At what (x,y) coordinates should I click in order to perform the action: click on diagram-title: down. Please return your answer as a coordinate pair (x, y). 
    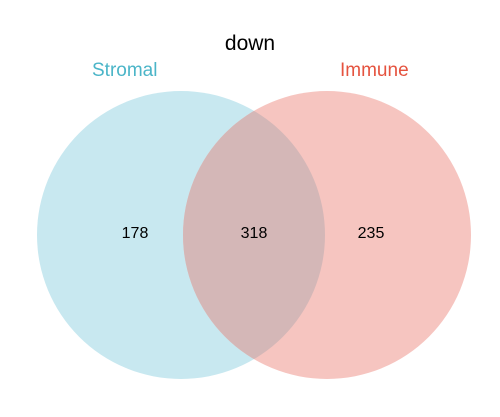
    Looking at the image, I should click on (250, 43).